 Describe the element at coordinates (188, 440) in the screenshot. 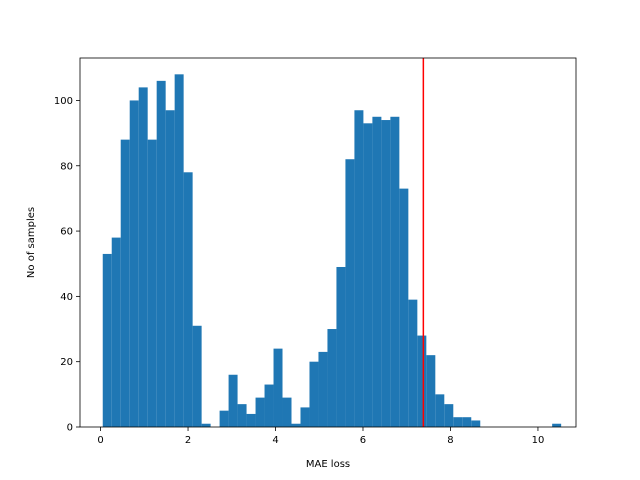

I see `x-tick-label: 2` at that location.